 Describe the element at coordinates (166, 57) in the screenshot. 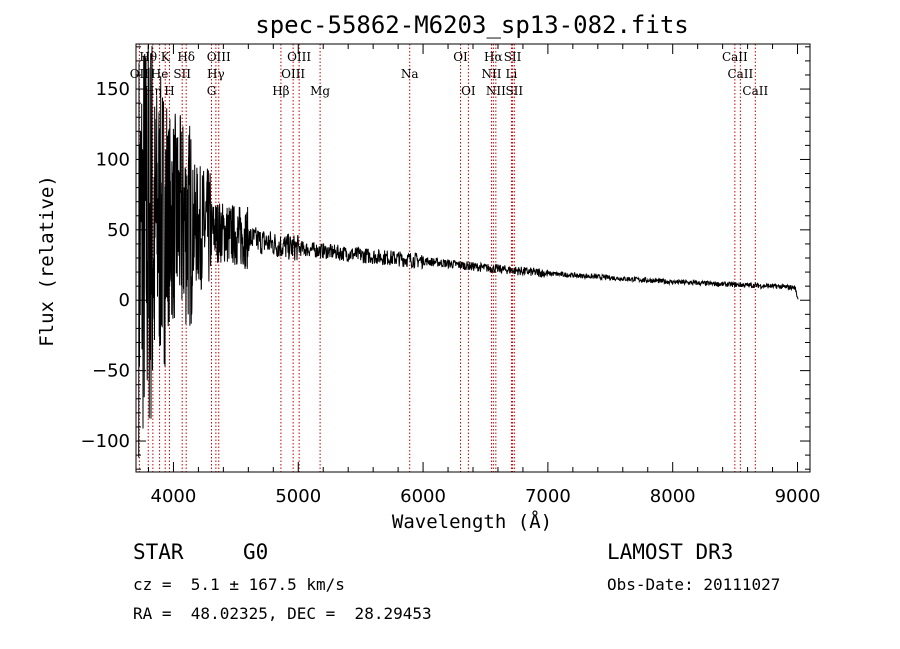

I see `line-label: K` at that location.